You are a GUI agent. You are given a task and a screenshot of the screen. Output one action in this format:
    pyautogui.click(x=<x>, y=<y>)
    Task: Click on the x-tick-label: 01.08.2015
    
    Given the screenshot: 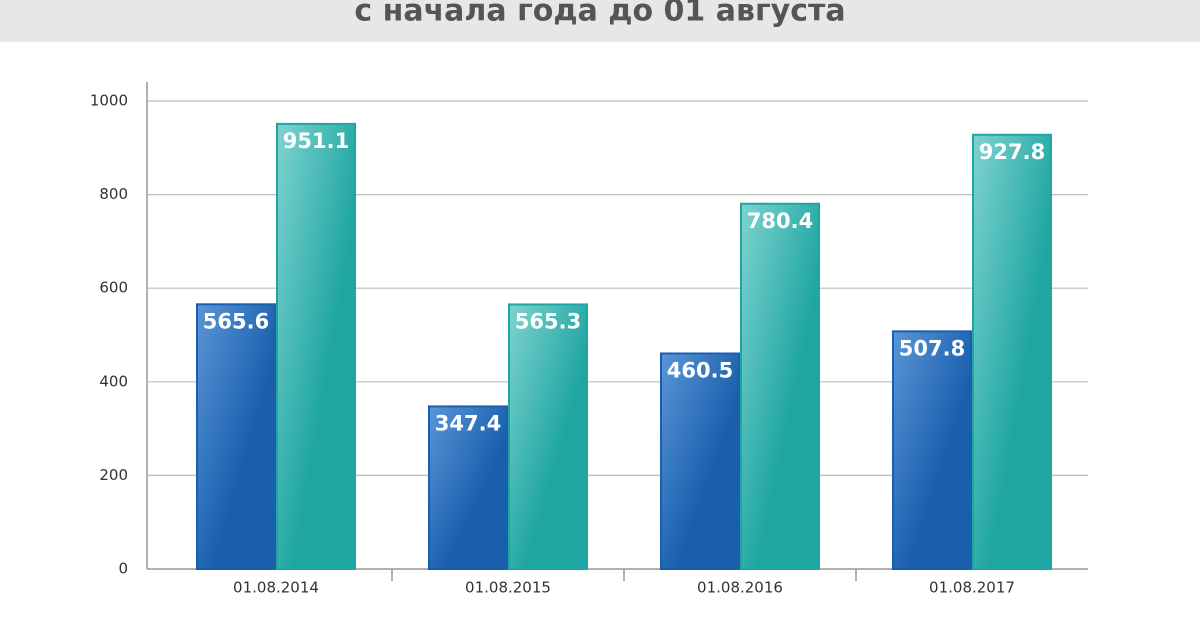 What is the action you would take?
    pyautogui.click(x=508, y=588)
    